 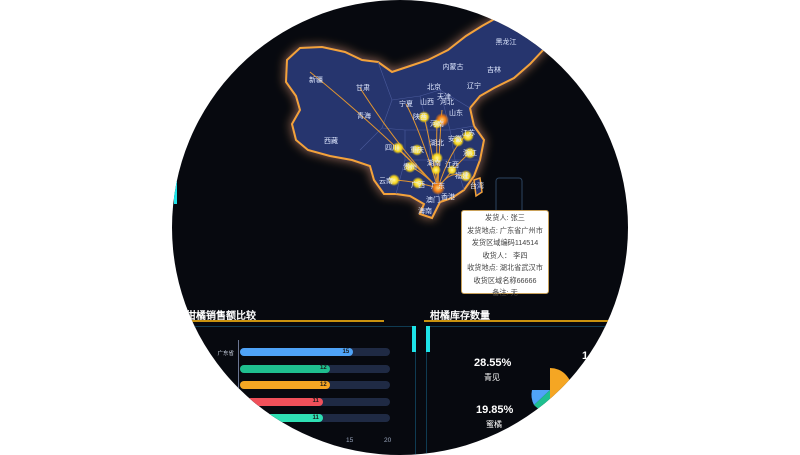 I want to click on province-label: 四川, so click(x=392, y=148).